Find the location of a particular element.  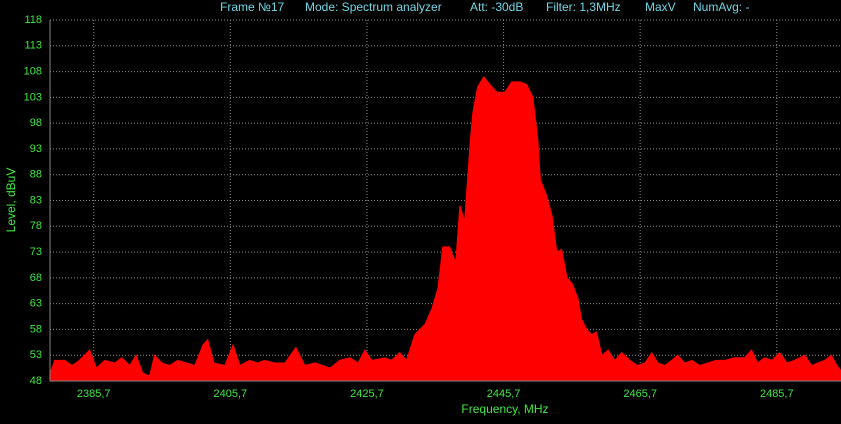

y-tick-label: 53 is located at coordinates (36, 355).